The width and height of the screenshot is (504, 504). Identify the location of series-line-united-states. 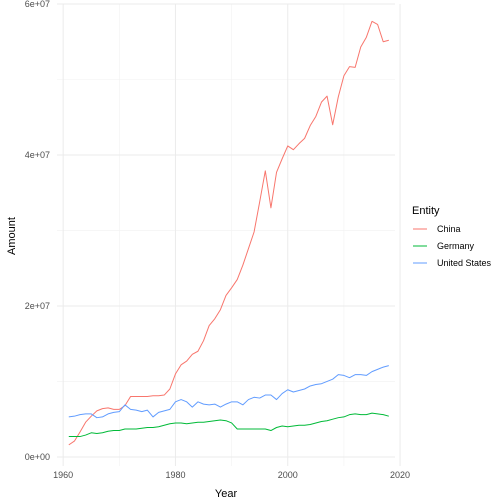
(228, 392).